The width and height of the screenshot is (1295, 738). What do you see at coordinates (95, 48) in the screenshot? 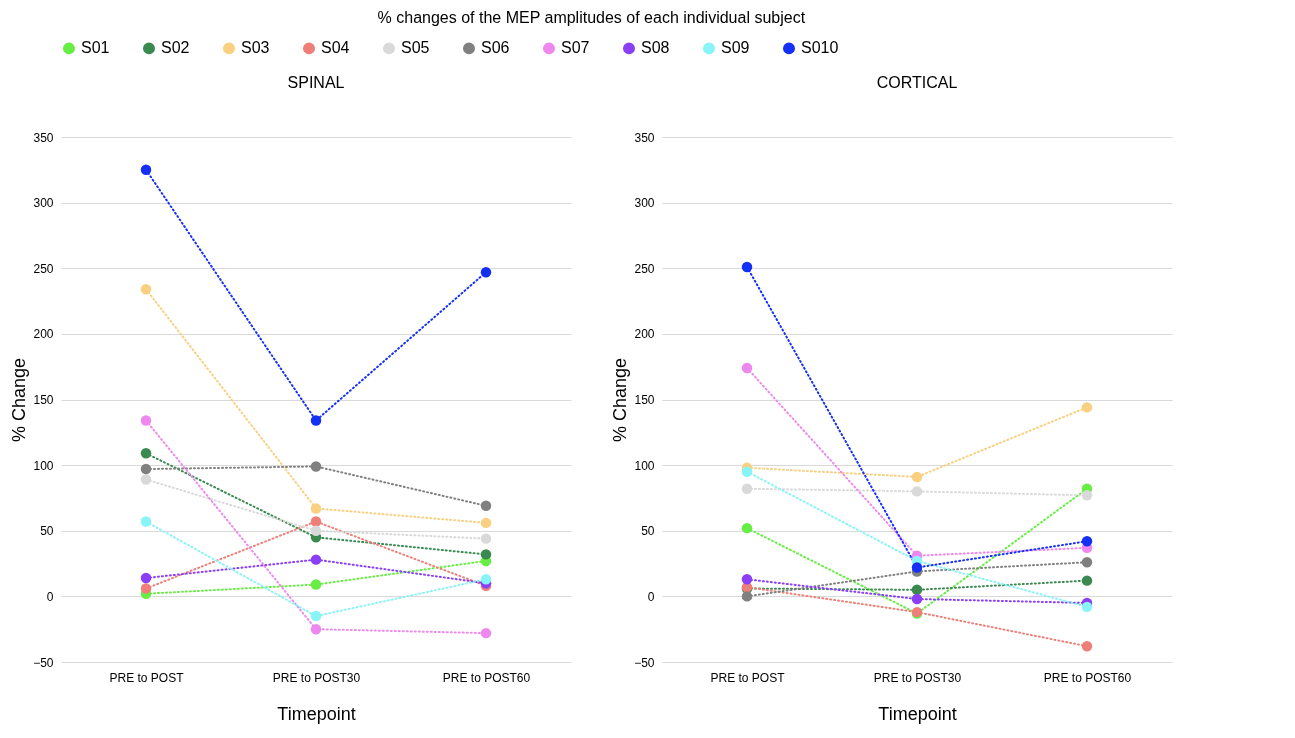
I see `legend-label: S01` at bounding box center [95, 48].